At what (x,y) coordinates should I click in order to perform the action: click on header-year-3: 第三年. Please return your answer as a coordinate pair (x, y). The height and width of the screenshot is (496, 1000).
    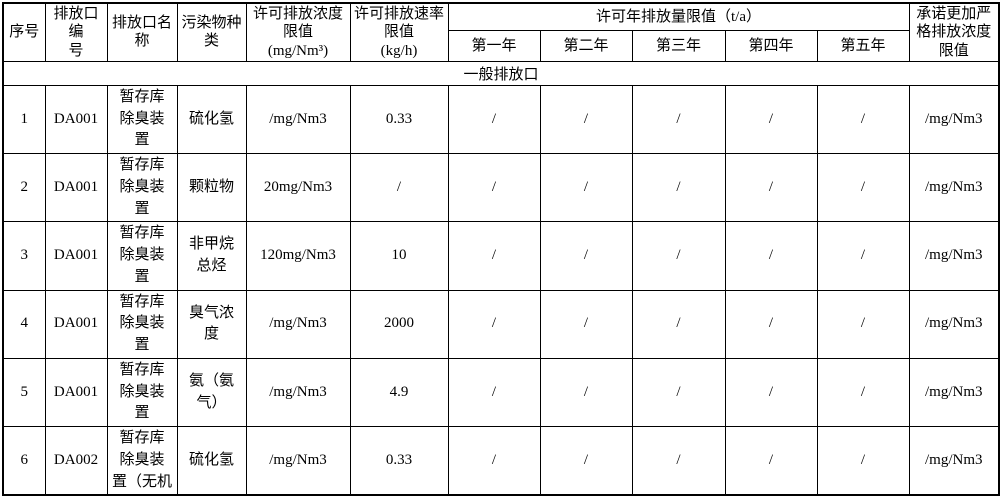
    Looking at the image, I should click on (678, 46).